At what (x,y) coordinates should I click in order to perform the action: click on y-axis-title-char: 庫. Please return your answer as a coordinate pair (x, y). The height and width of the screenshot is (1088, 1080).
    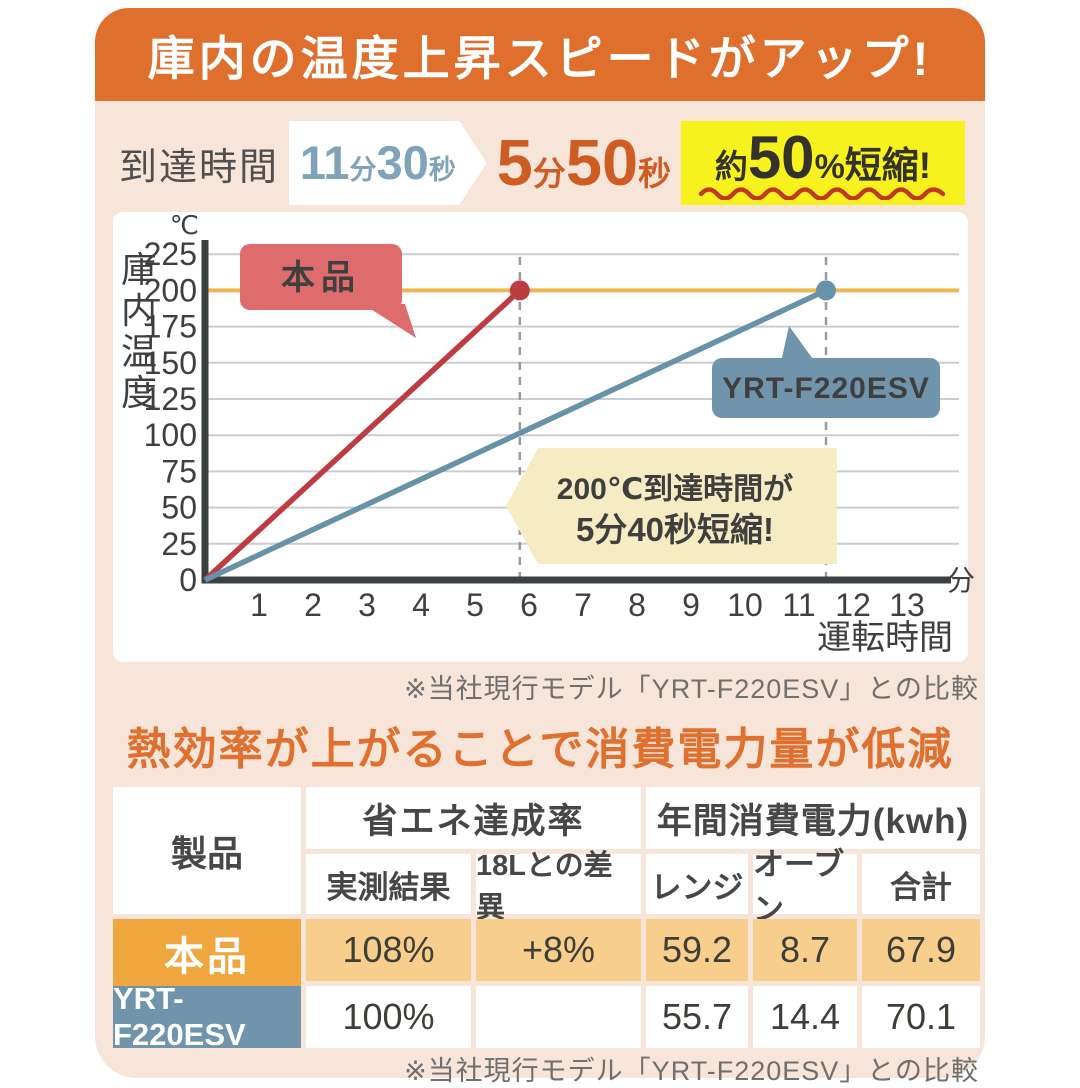
    Looking at the image, I should click on (139, 269).